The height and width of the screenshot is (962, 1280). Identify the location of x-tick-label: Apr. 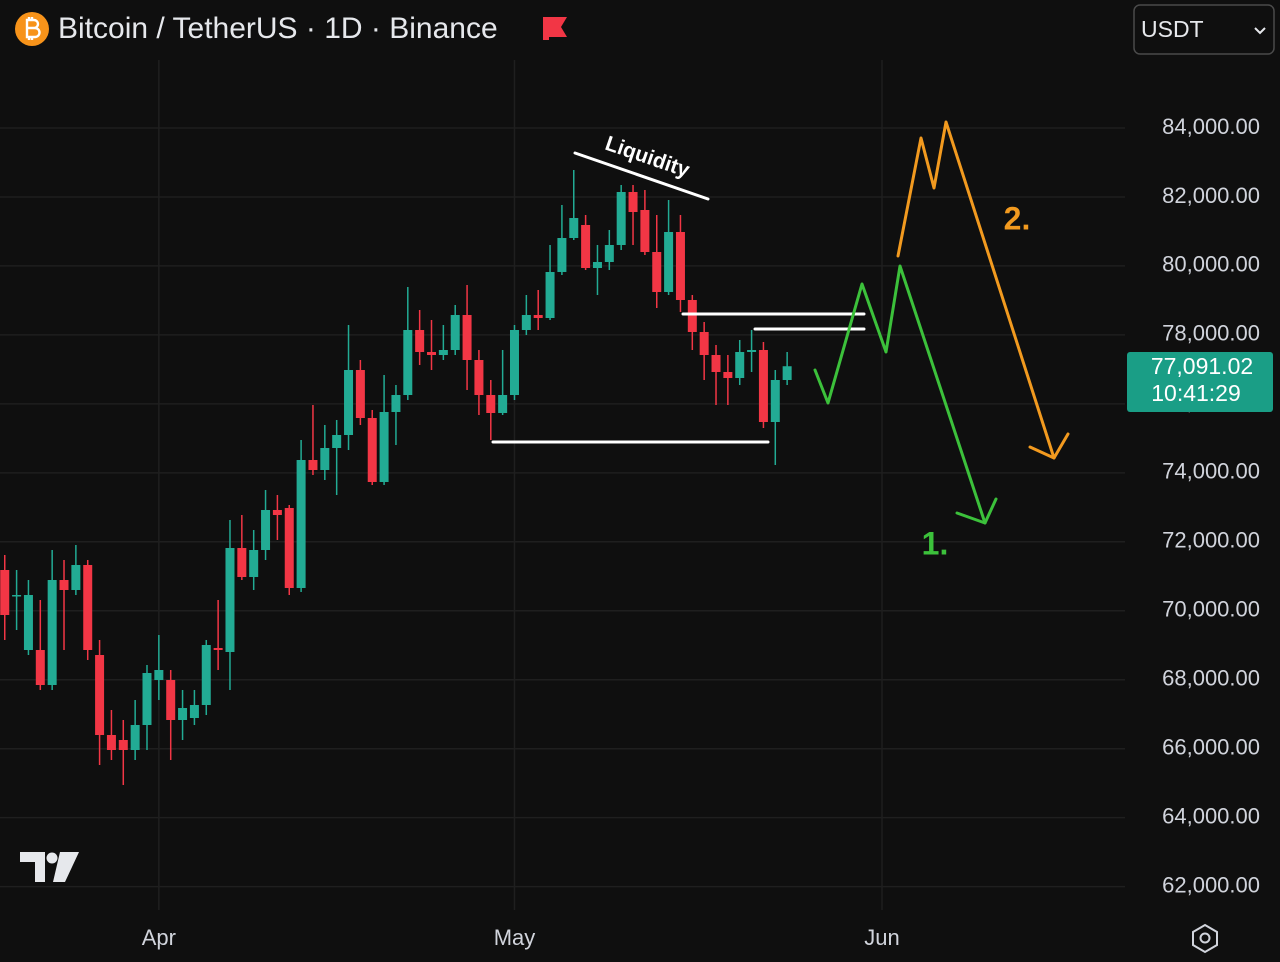
(159, 937).